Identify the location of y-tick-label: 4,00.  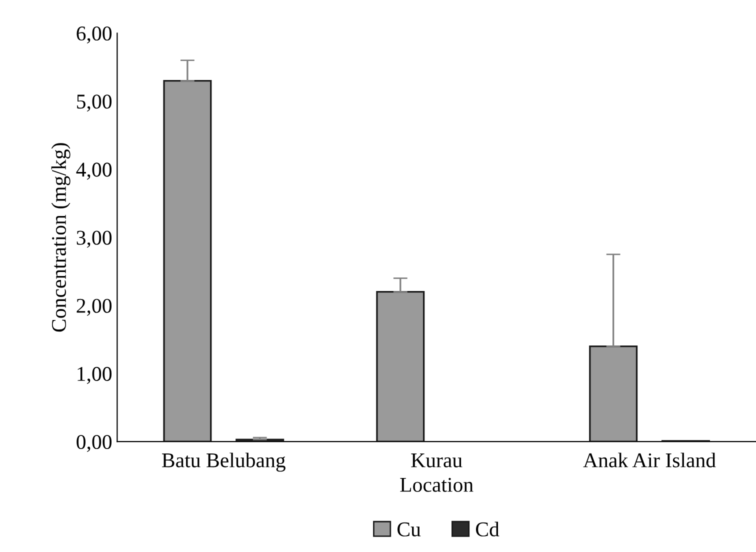
(94, 171).